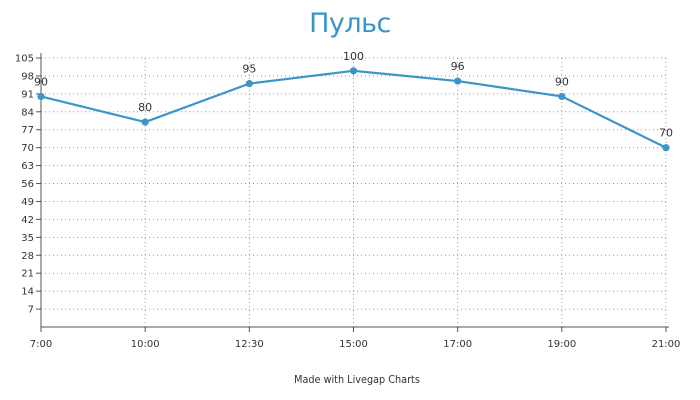 Image resolution: width=700 pixels, height=400 pixels. What do you see at coordinates (249, 69) in the screenshot?
I see `data-label: 95` at bounding box center [249, 69].